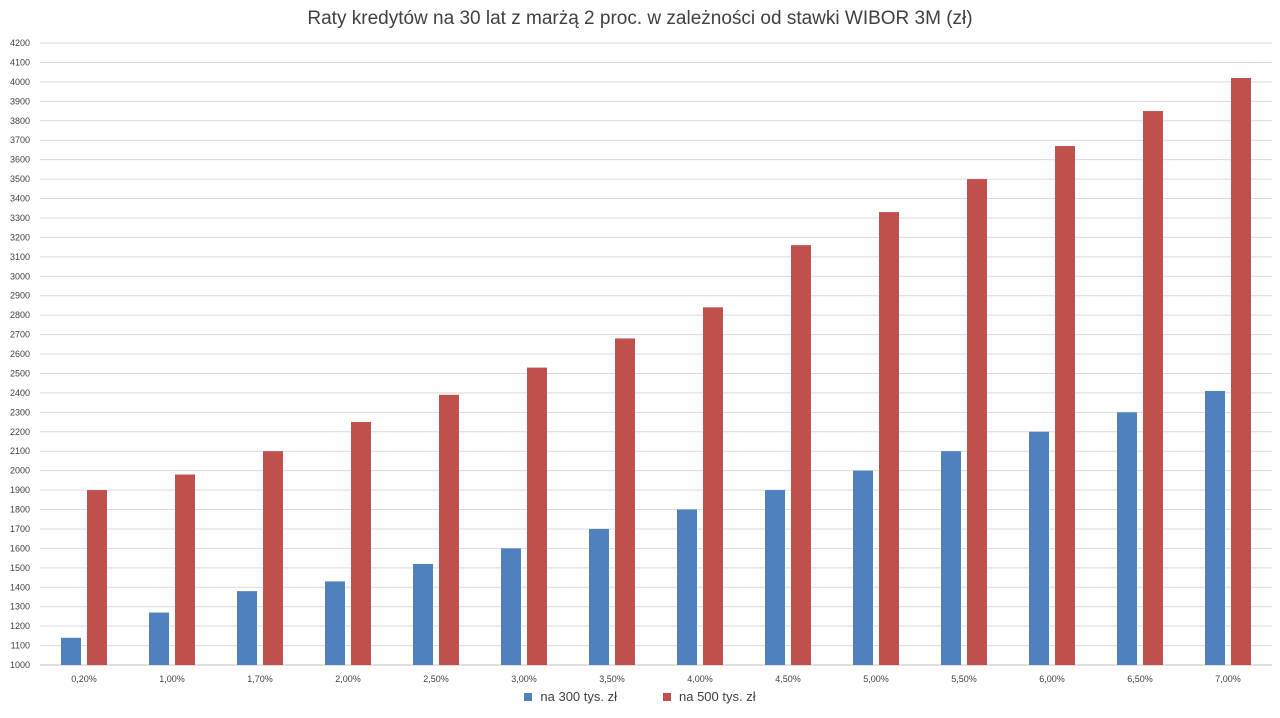 This screenshot has height=718, width=1280. Describe the element at coordinates (436, 679) in the screenshot. I see `x-tick-label: 2,50%` at that location.